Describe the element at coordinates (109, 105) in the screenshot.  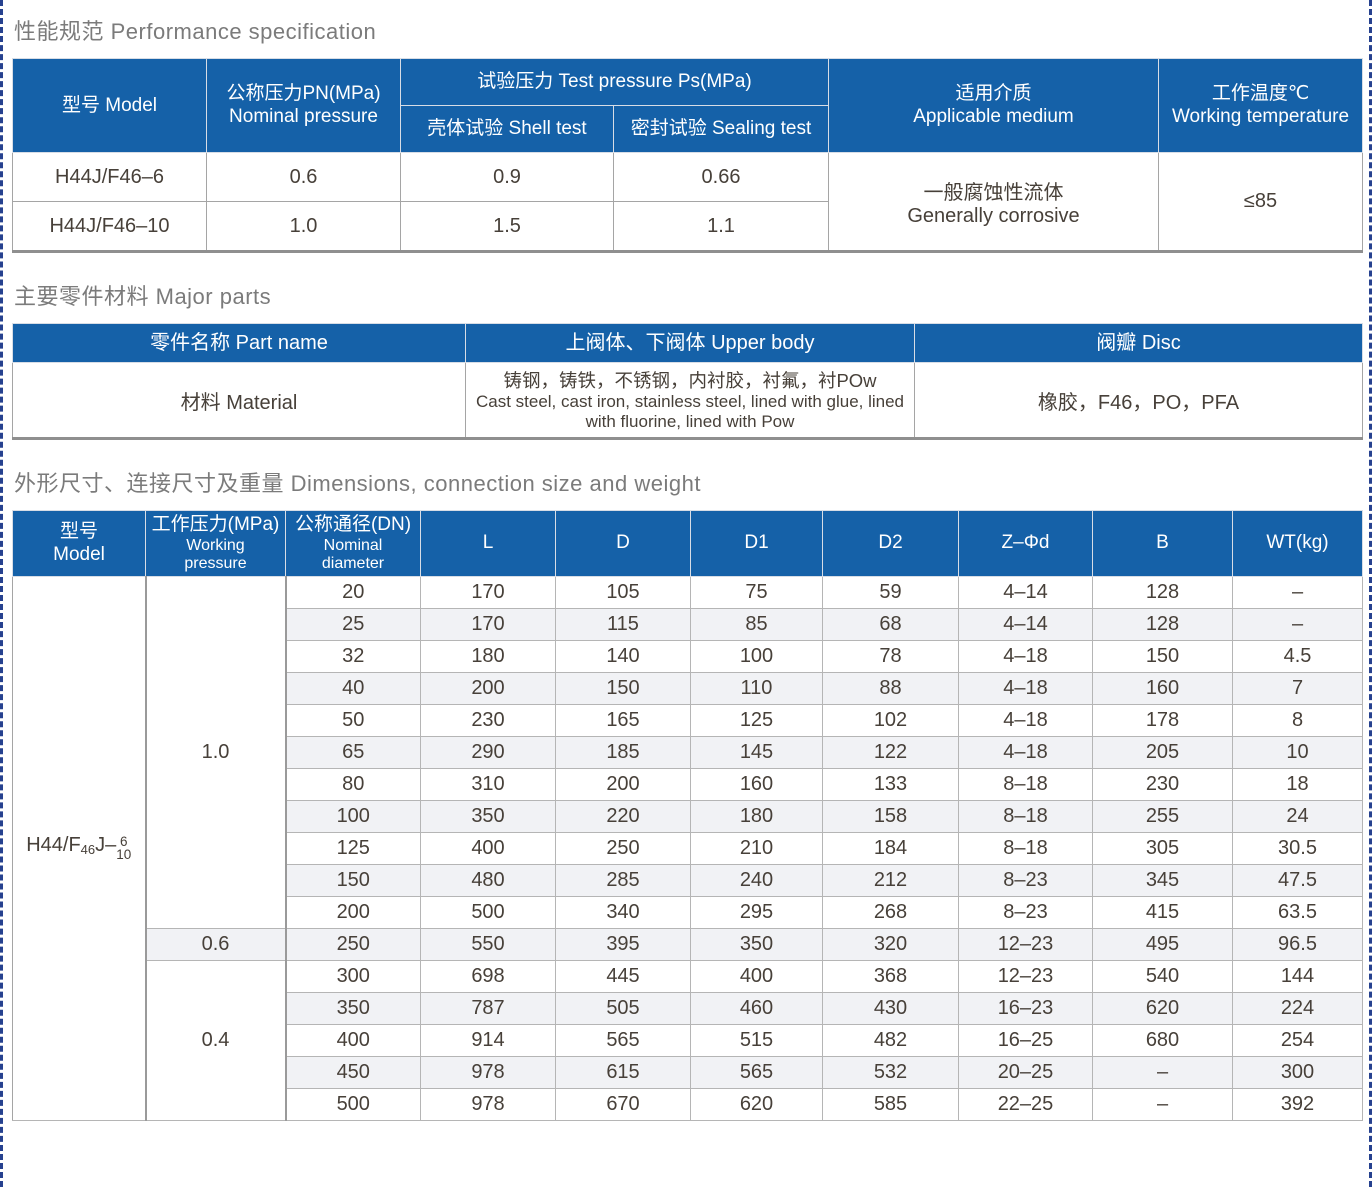
I see `col-header-model: 型号 Model` at that location.